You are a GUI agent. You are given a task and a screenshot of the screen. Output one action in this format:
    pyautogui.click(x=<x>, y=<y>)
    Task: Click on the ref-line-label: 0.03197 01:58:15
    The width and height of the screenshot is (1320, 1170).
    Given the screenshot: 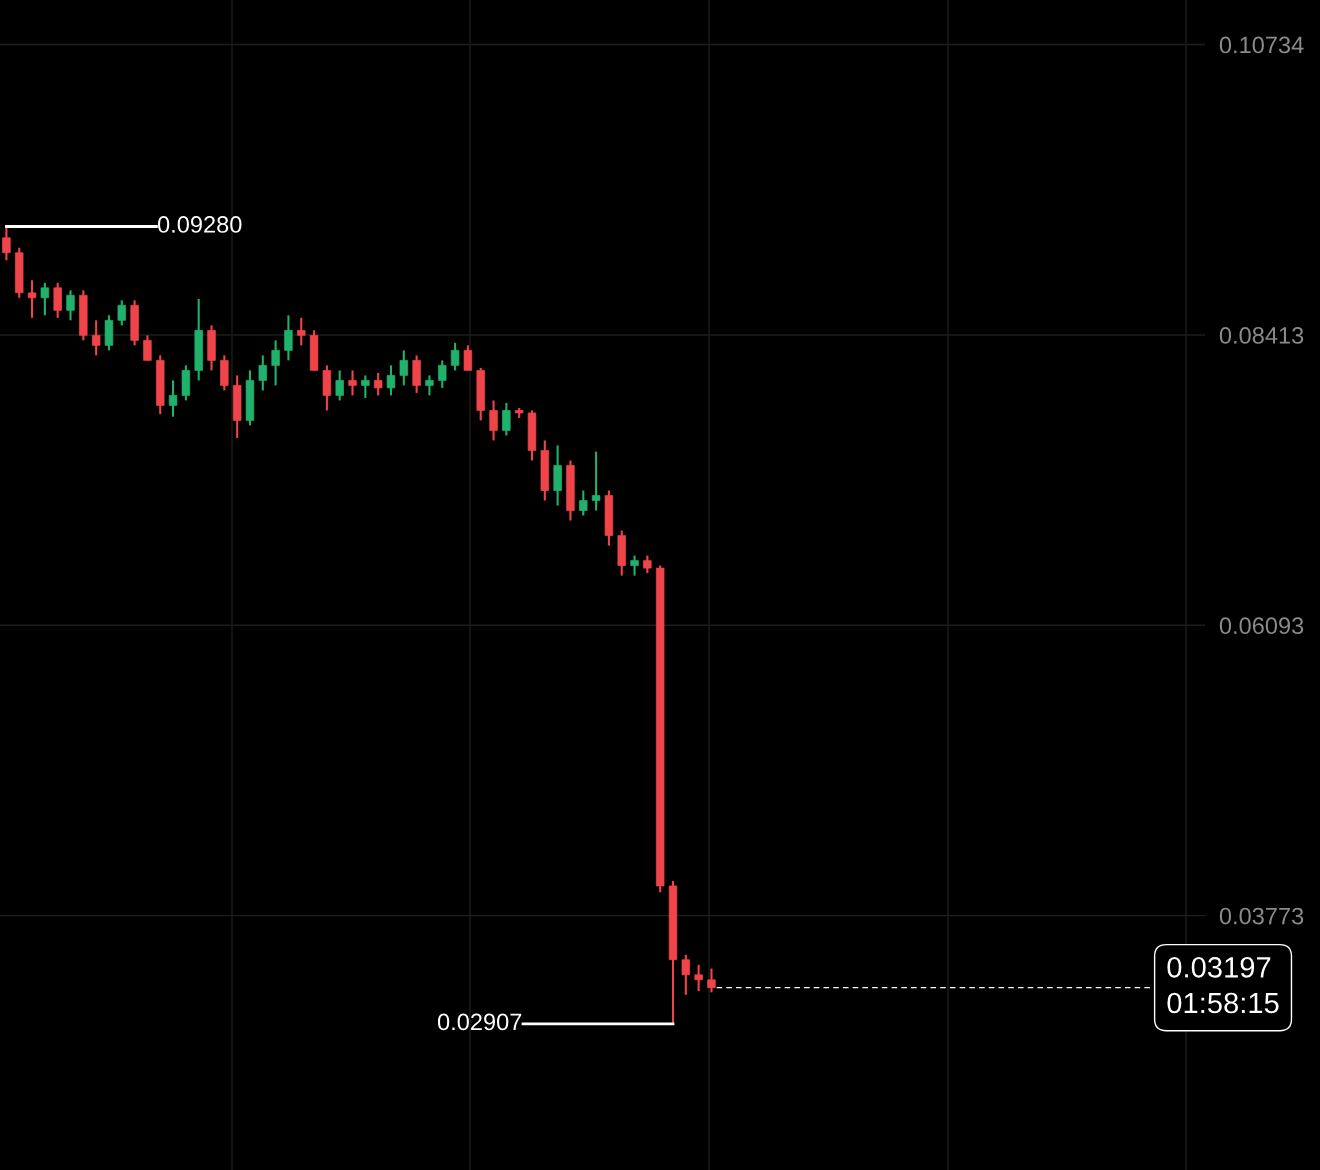 What is the action you would take?
    pyautogui.click(x=1223, y=985)
    